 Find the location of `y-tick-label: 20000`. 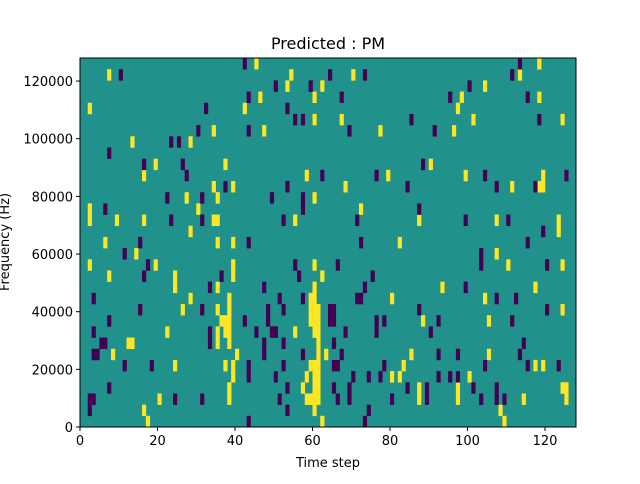

y-tick-label: 20000 is located at coordinates (52, 370).